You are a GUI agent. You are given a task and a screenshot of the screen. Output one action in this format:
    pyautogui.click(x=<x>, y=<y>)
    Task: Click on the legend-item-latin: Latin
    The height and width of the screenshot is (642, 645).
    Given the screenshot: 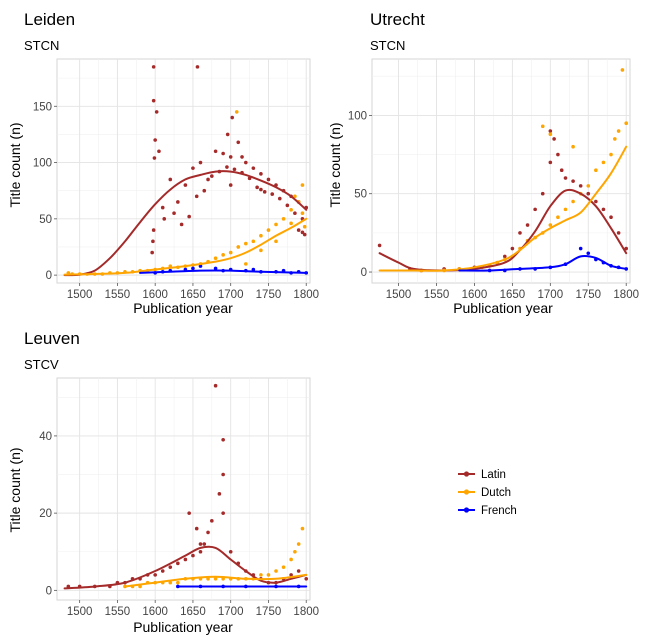 What is the action you would take?
    pyautogui.click(x=482, y=475)
    